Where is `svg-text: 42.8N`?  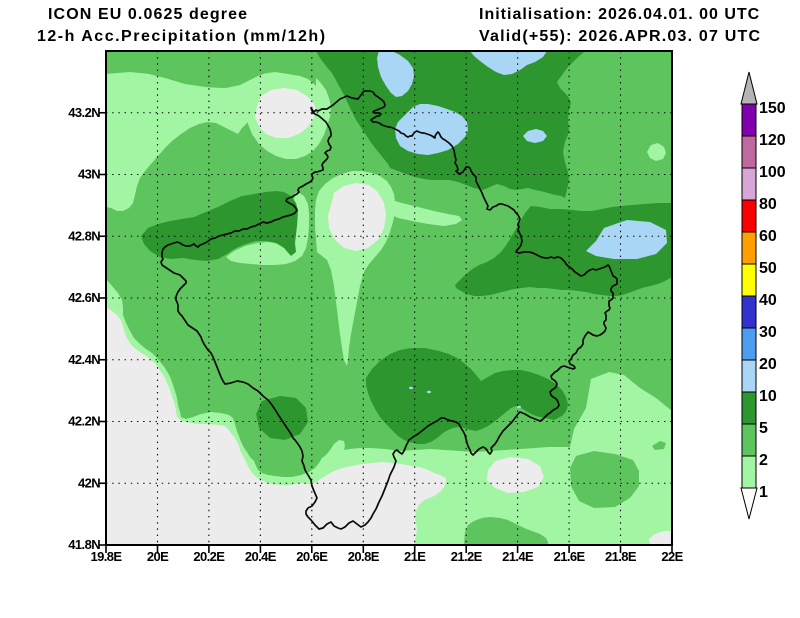 svg-text: 42.8N is located at coordinates (84, 235).